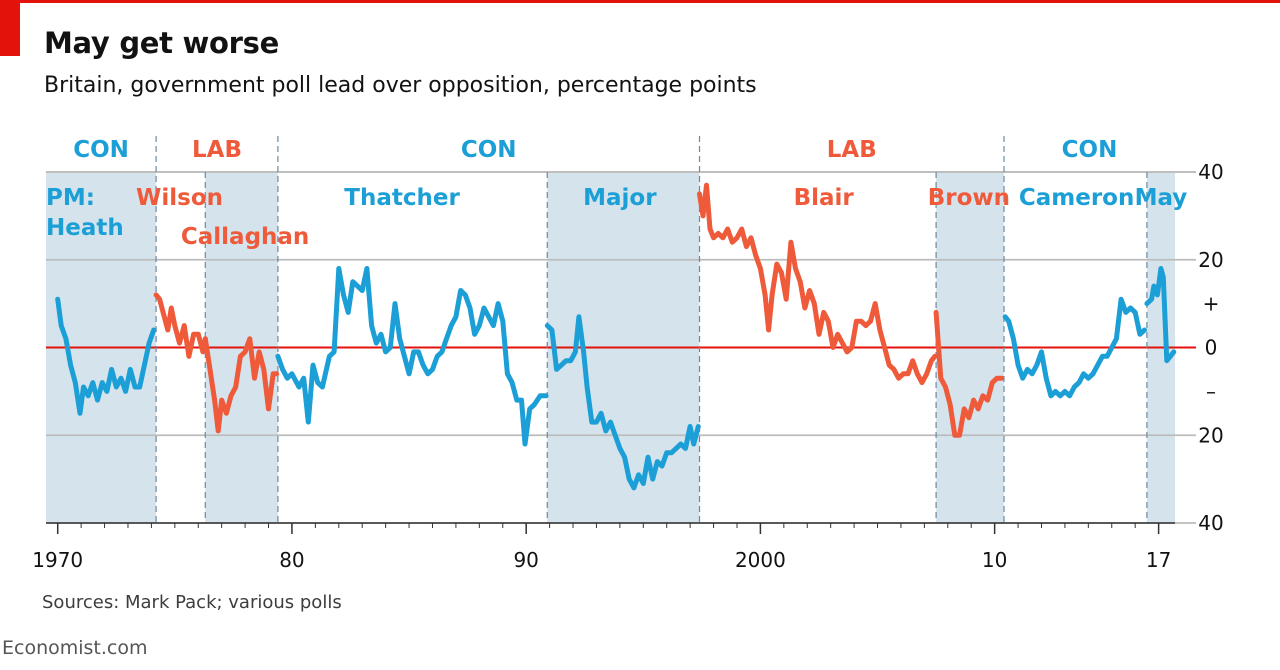 Image resolution: width=1280 pixels, height=670 pixels. Describe the element at coordinates (192, 602) in the screenshot. I see `source-note: Sources: Mark Pack; various polls` at that location.